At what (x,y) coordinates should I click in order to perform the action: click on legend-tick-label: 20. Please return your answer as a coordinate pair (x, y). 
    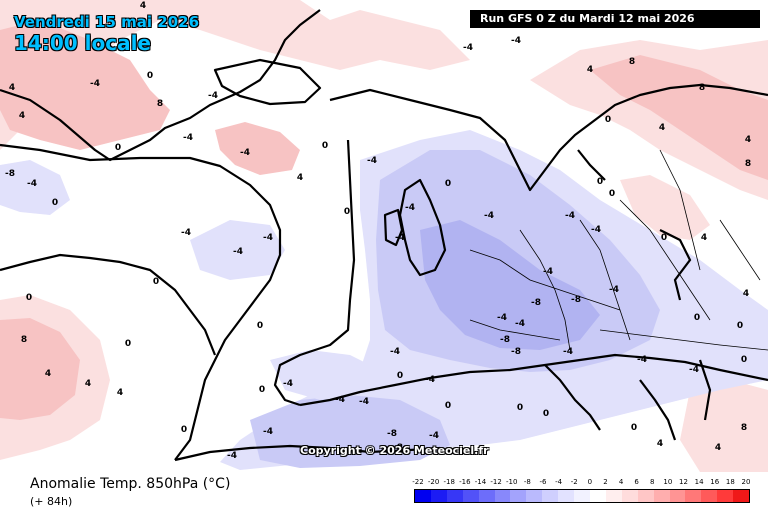
    Looking at the image, I should click on (746, 482).